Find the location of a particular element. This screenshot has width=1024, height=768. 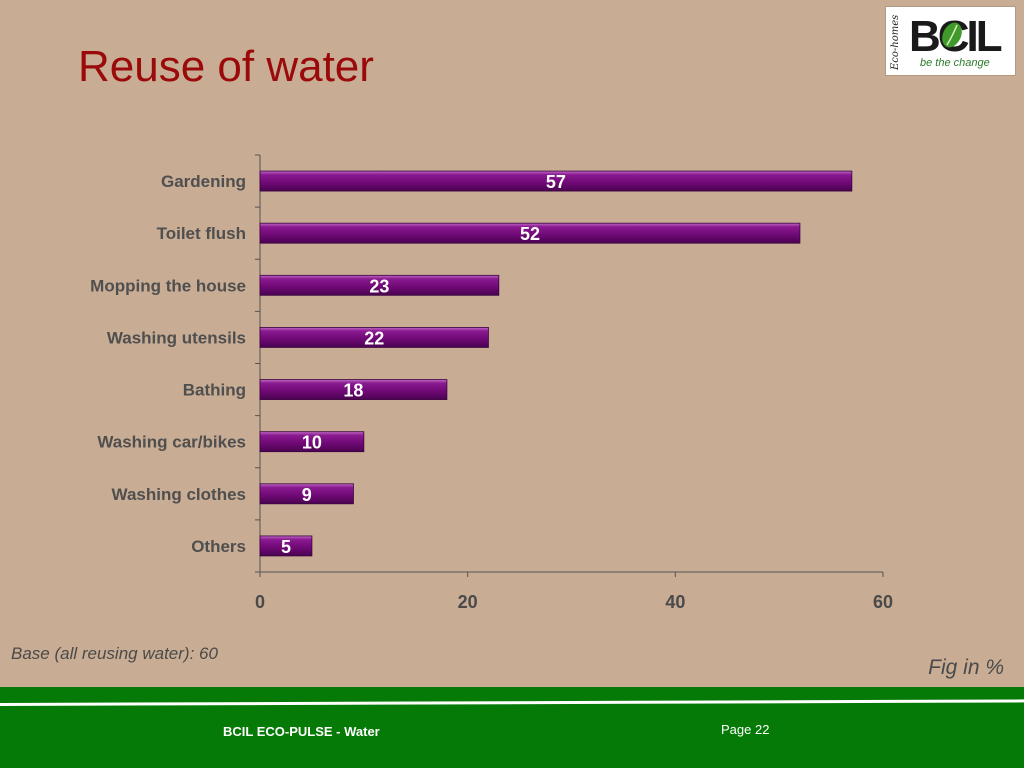

category-label: Mopping the house is located at coordinates (168, 285).